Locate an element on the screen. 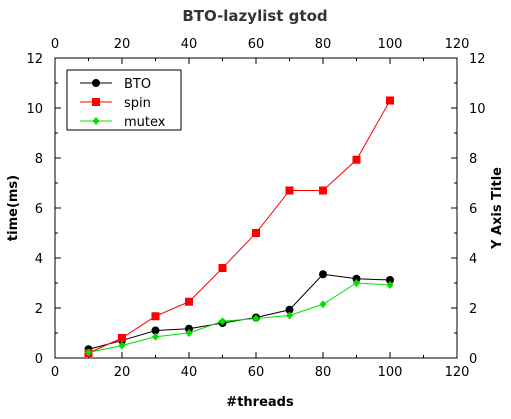 The width and height of the screenshot is (511, 419). y-tick-label-left: 6 is located at coordinates (39, 209).